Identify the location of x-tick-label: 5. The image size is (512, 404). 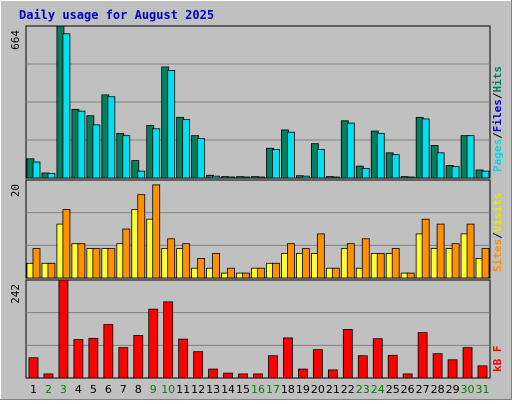
(93, 389).